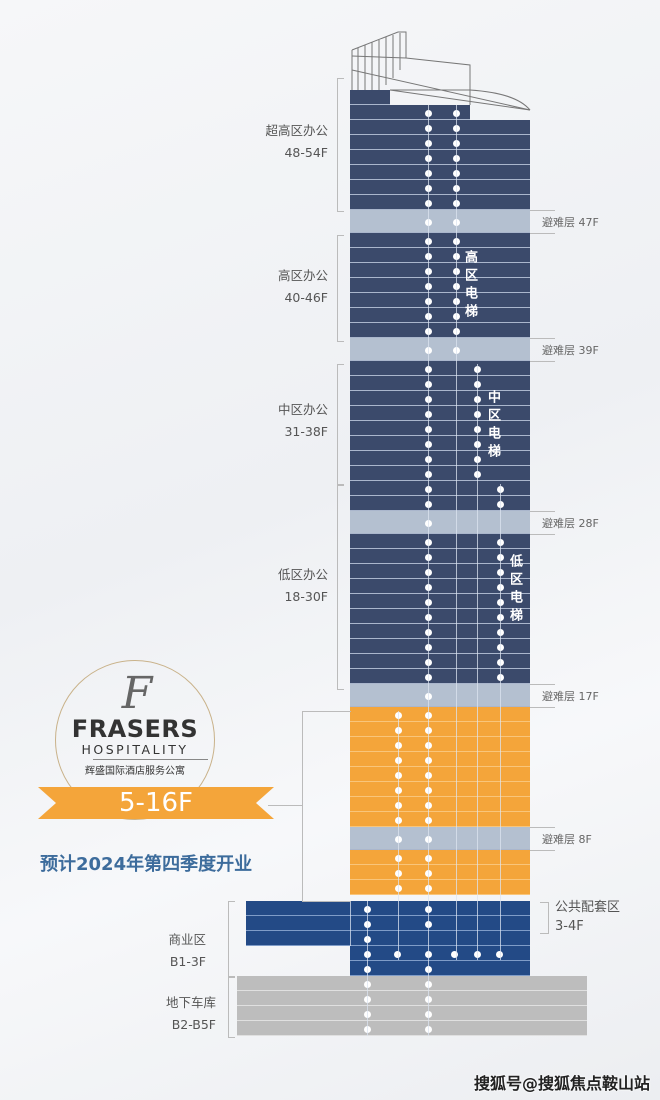 The width and height of the screenshot is (660, 1100). I want to click on zone-name: 中区办公, so click(302, 409).